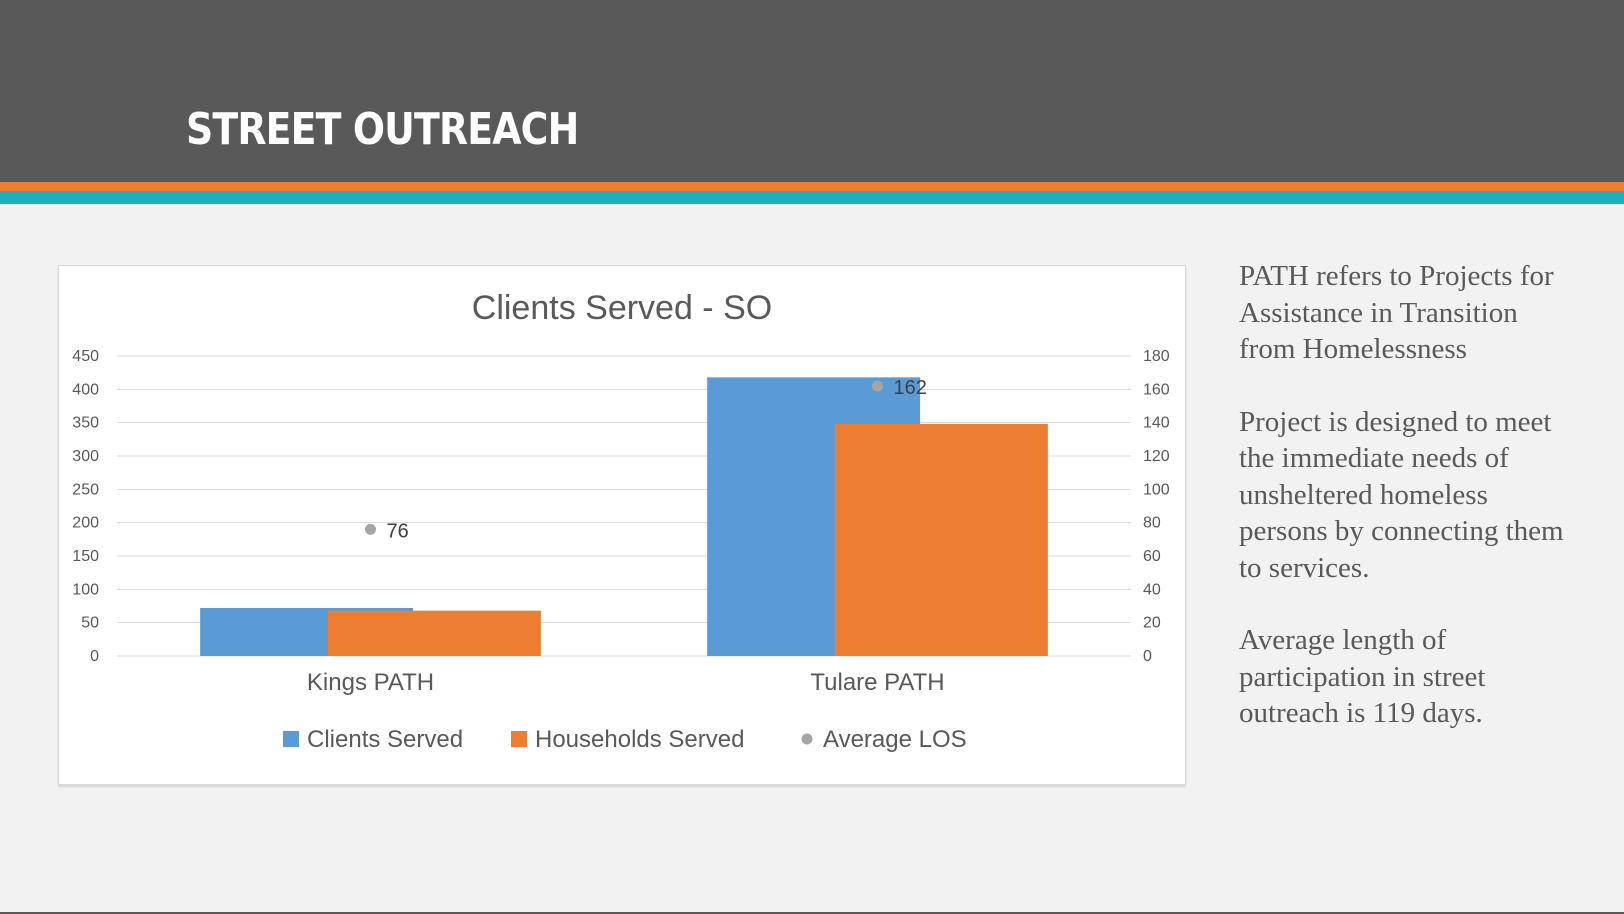  Describe the element at coordinates (85, 506) in the screenshot. I see `left-axis: 0 50 100 150 200 250 300 350 400 450` at that location.